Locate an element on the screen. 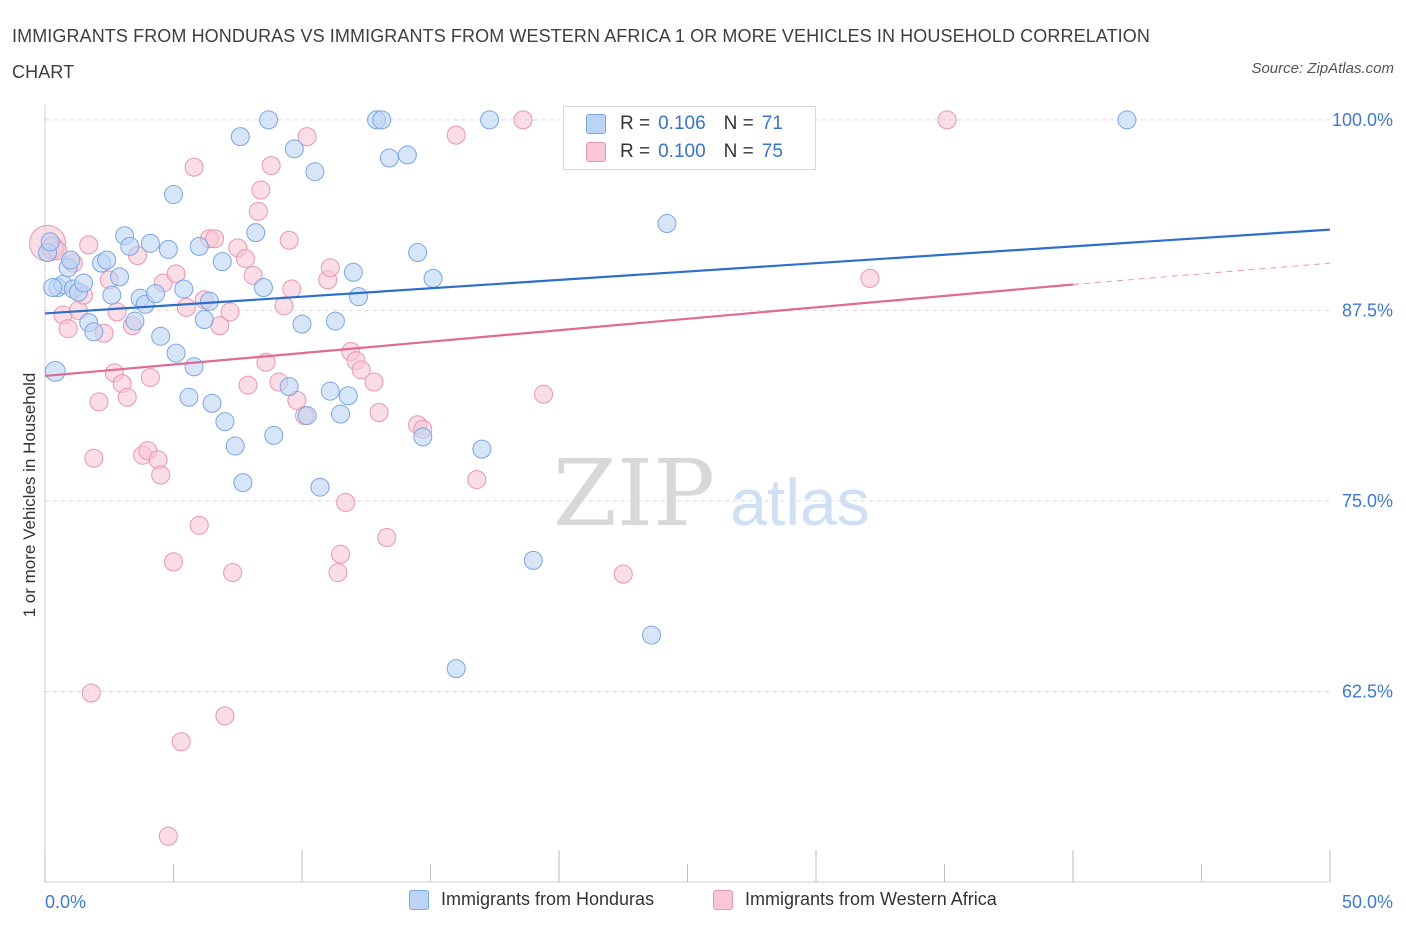 Image resolution: width=1406 pixels, height=930 pixels. trend-lines is located at coordinates (687, 303).